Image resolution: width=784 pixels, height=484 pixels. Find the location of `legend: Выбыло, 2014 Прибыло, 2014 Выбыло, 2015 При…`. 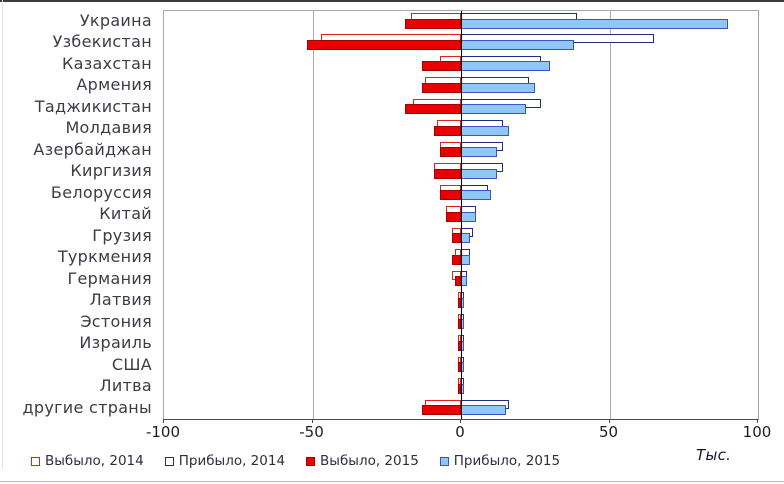

legend: Выбыло, 2014 Прибыло, 2014 Выбыло, 2015 При… is located at coordinates (295, 461).